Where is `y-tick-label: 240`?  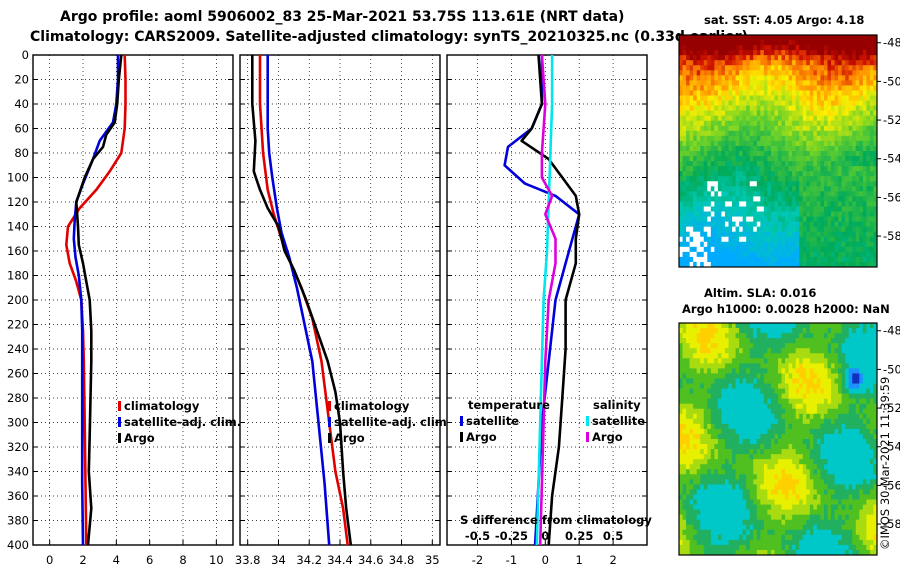
y-tick-label: 240 is located at coordinates (18, 349).